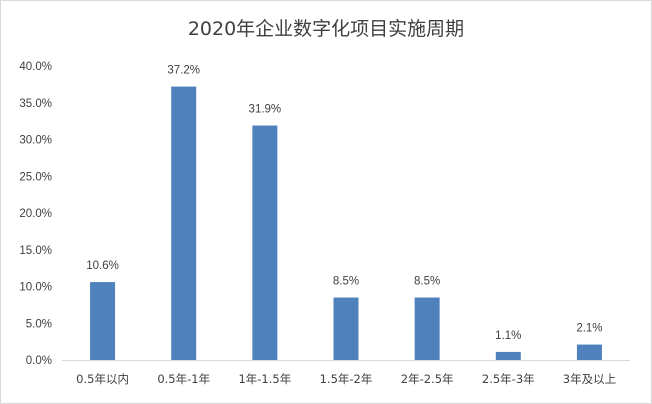 Image resolution: width=652 pixels, height=404 pixels. Describe the element at coordinates (427, 379) in the screenshot. I see `x-tick-label: 2年-2.5年` at that location.